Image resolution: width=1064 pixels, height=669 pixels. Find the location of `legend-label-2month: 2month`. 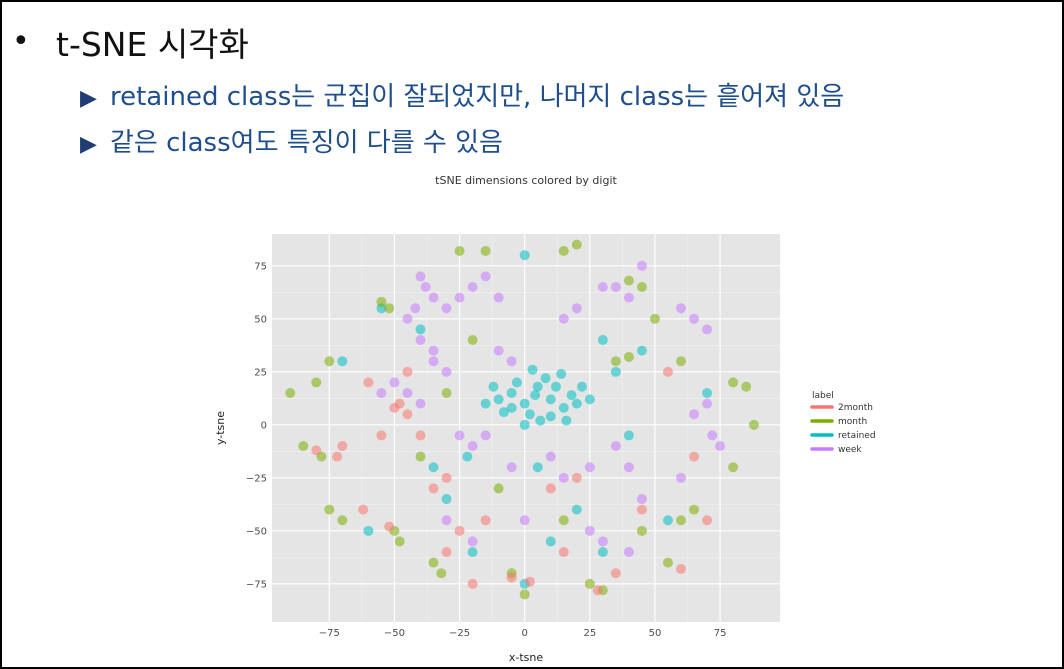

legend-label-2month: 2month is located at coordinates (855, 408).